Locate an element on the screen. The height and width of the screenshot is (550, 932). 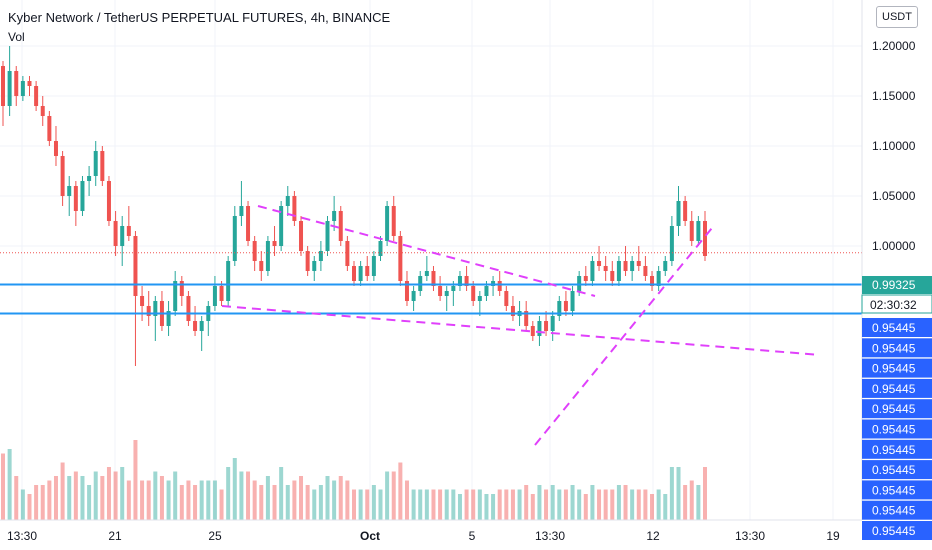
time-tick-label: Oct is located at coordinates (370, 536).